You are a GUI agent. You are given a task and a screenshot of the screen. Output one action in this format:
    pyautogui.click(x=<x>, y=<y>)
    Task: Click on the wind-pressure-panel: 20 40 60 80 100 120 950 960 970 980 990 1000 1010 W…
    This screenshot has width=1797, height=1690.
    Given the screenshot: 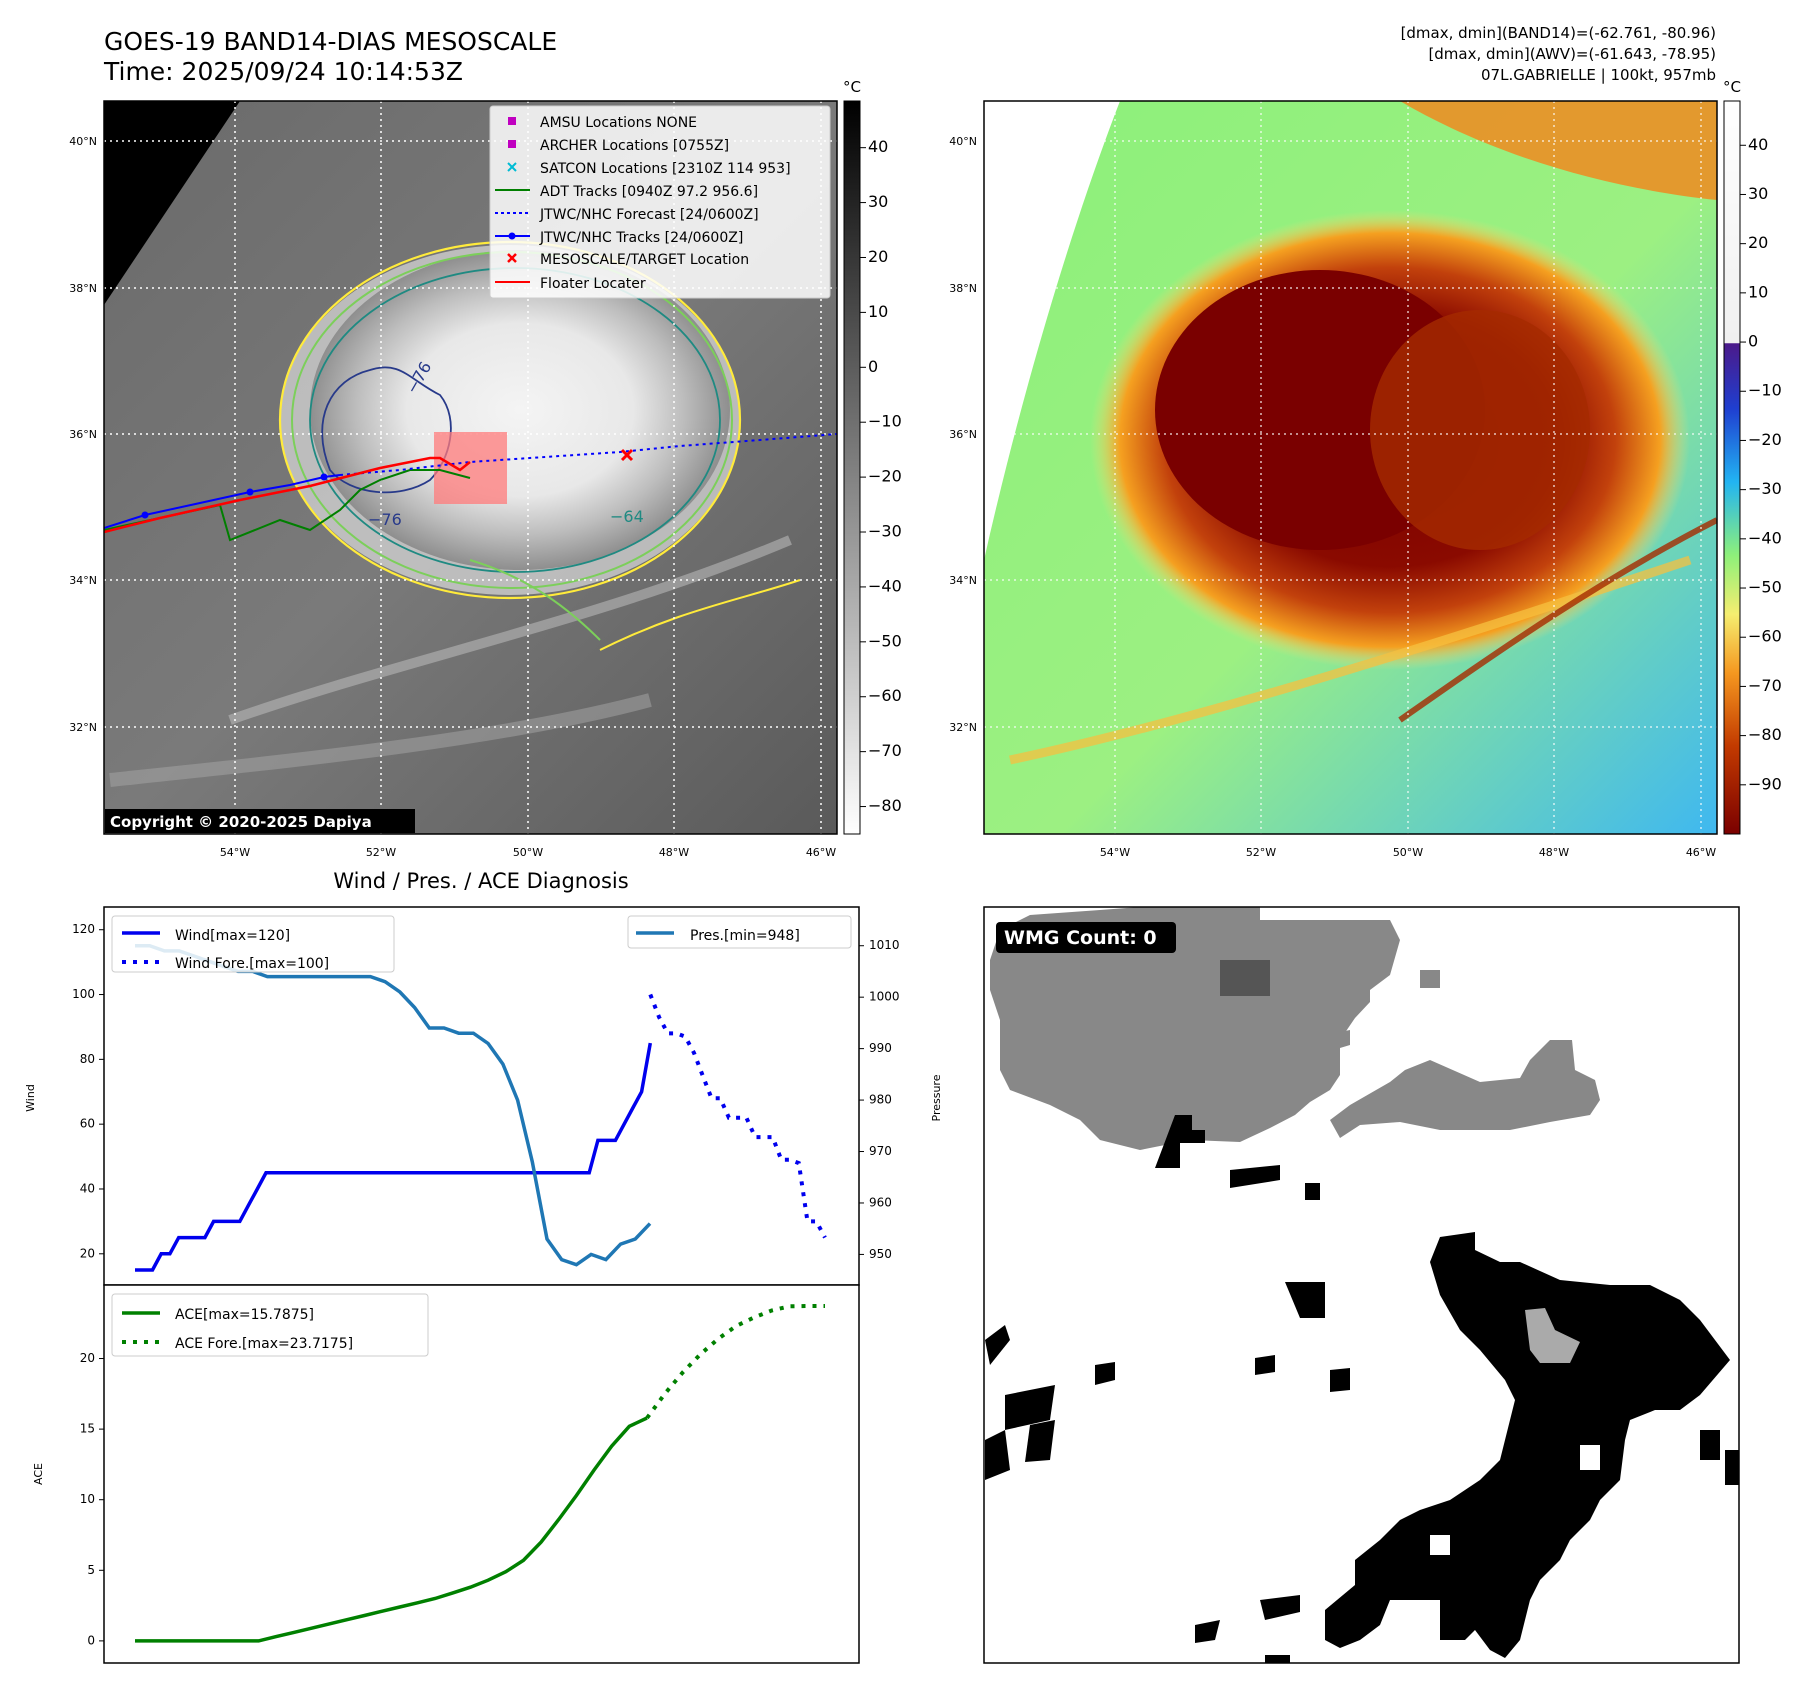 What is the action you would take?
    pyautogui.click(x=483, y=1096)
    